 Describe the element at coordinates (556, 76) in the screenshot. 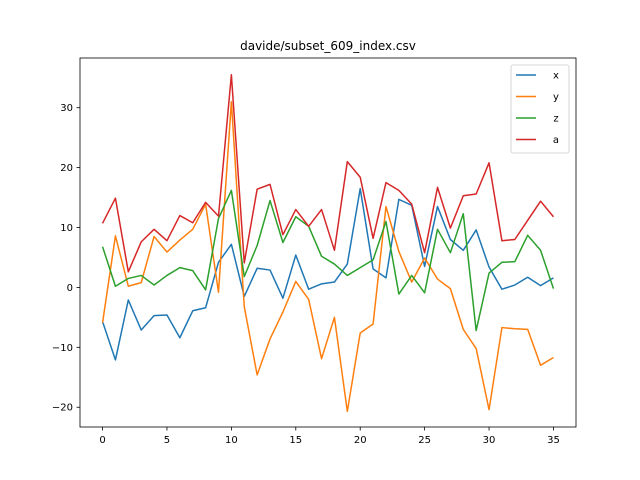

I see `legend-label-x: x` at that location.